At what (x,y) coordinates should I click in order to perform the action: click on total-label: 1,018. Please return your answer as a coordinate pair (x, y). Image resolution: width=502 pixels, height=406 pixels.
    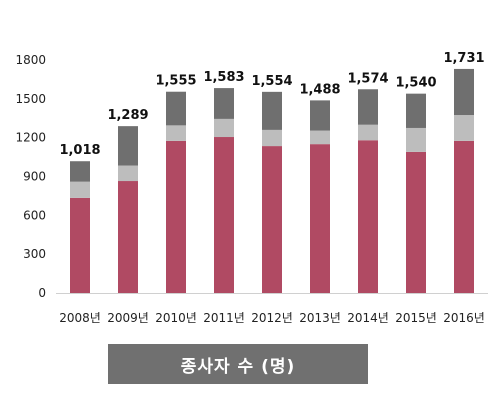
    Looking at the image, I should click on (79, 150).